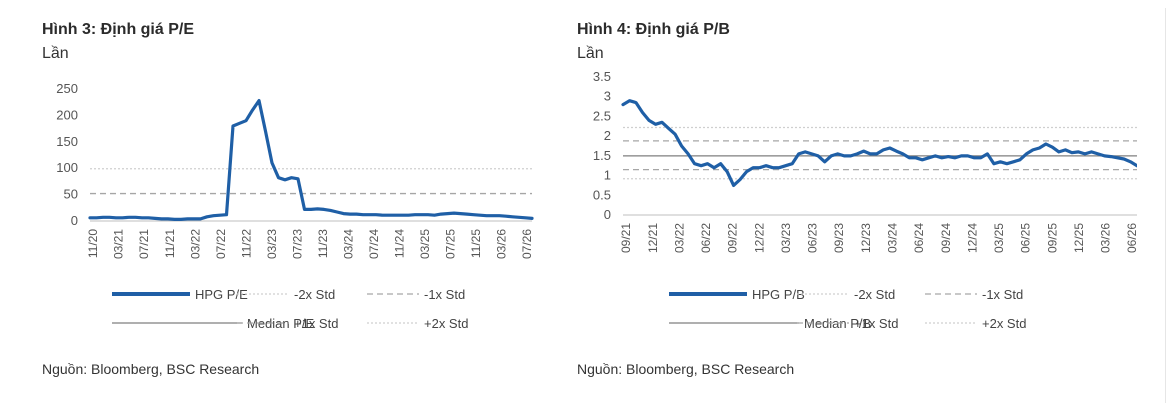 The image size is (1170, 409). I want to click on y-tick-label: 3.5, so click(602, 76).